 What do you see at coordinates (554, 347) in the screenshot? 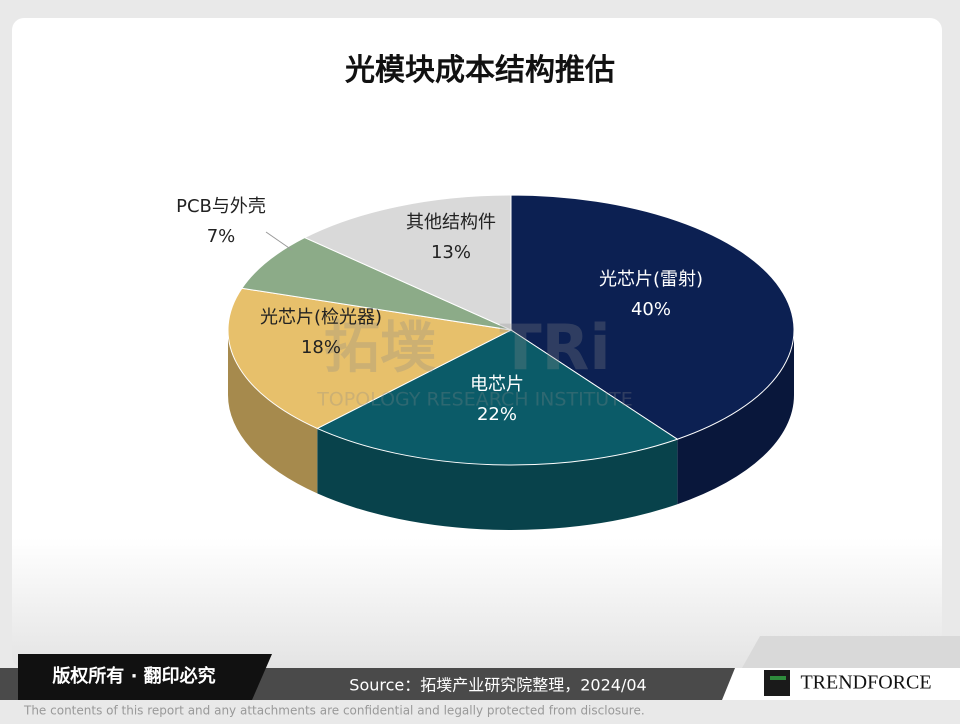
I see `watermark-mark: TRi` at bounding box center [554, 347].